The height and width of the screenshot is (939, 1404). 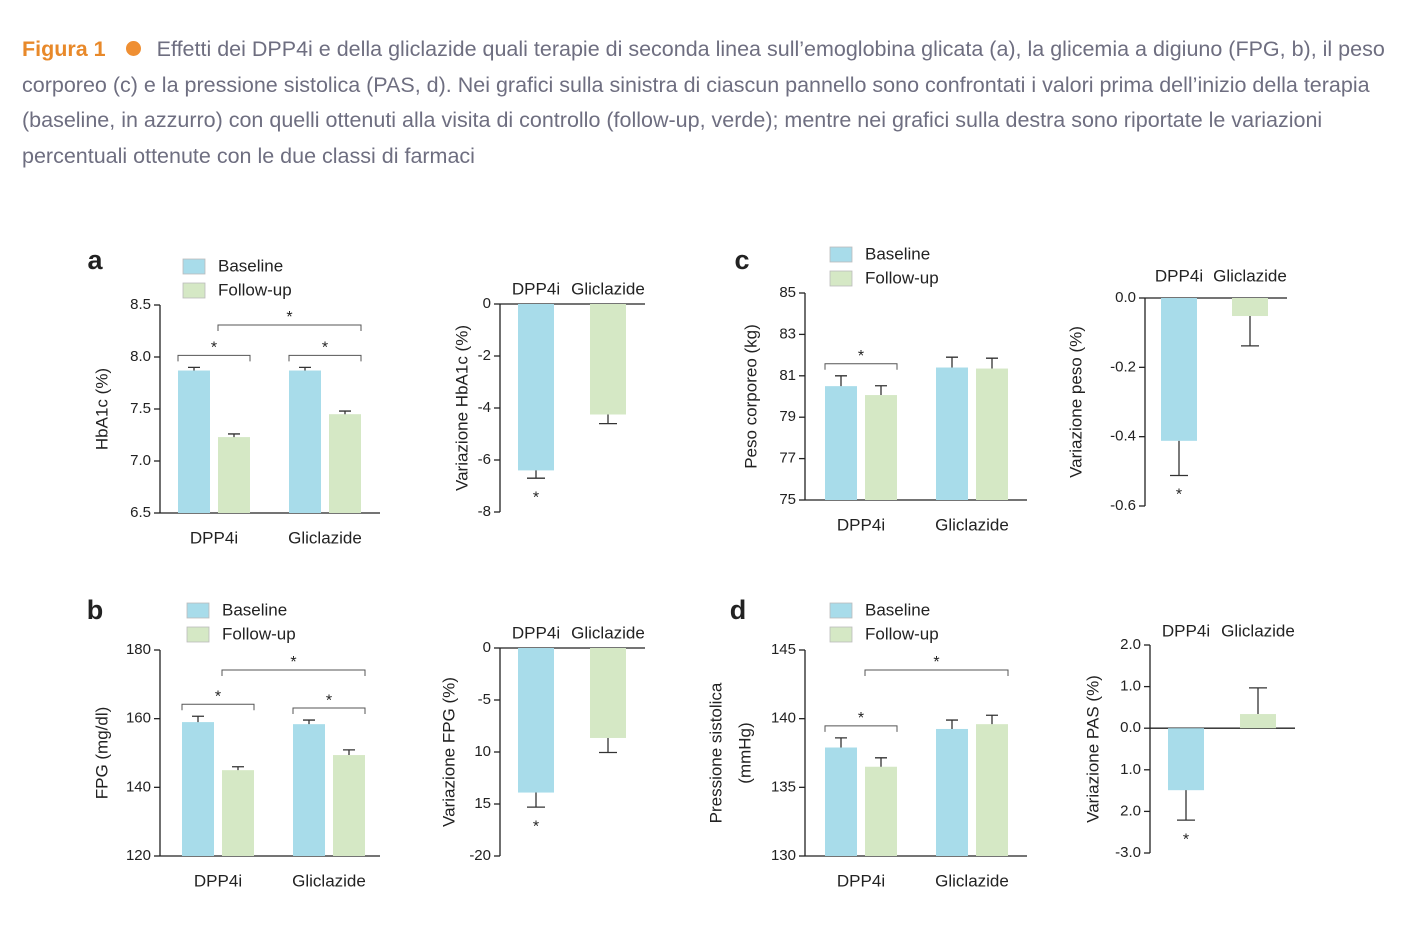 I want to click on y-tick-label: -3.0, so click(x=1128, y=852).